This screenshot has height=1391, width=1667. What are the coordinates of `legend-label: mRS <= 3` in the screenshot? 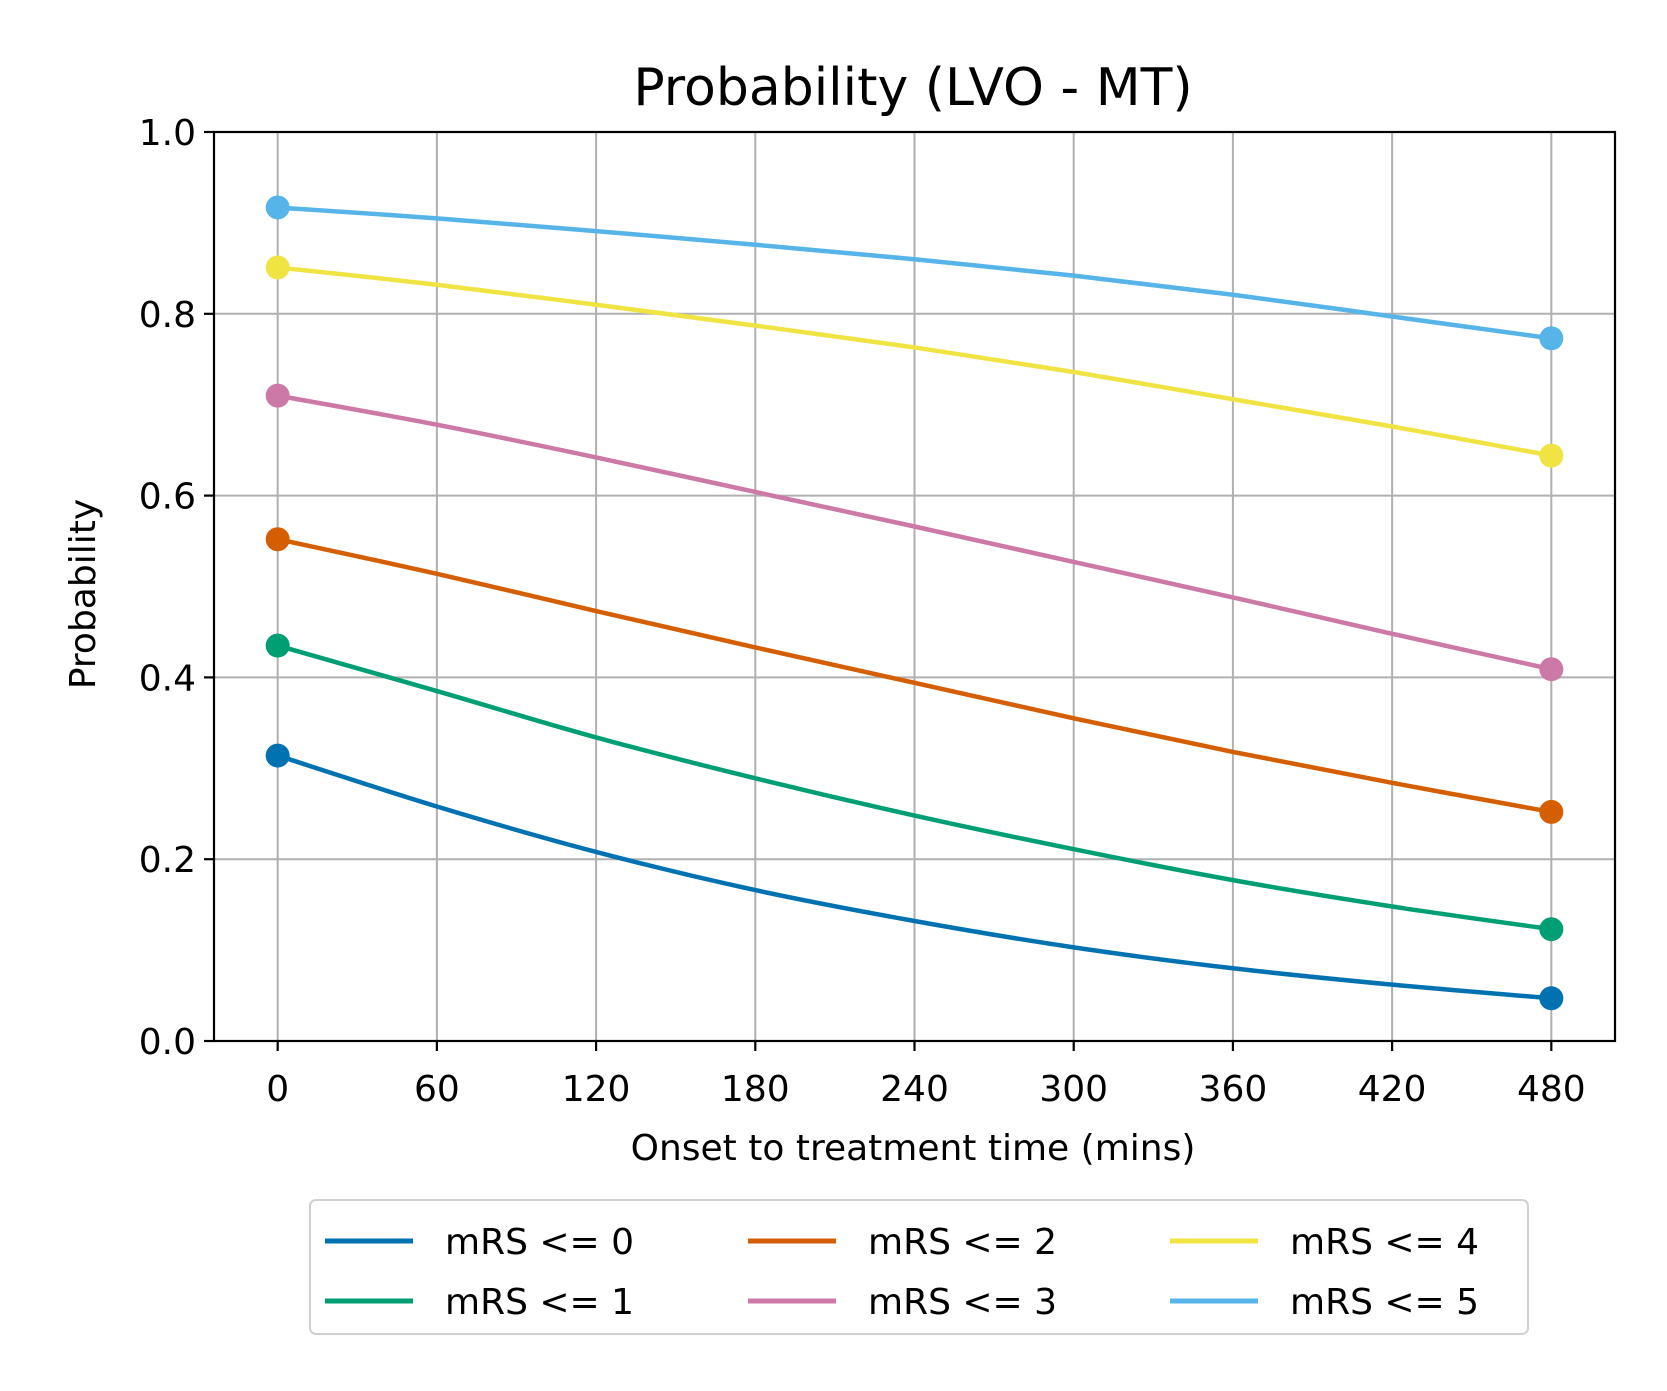 It's located at (962, 1302).